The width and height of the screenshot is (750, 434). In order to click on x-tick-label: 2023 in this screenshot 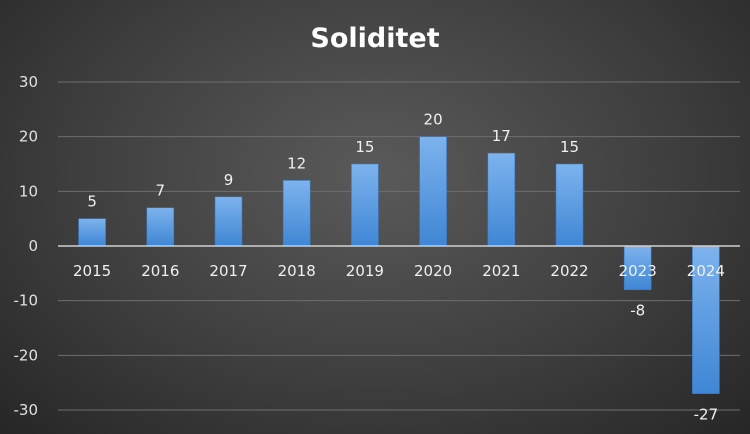, I will do `click(638, 271)`.